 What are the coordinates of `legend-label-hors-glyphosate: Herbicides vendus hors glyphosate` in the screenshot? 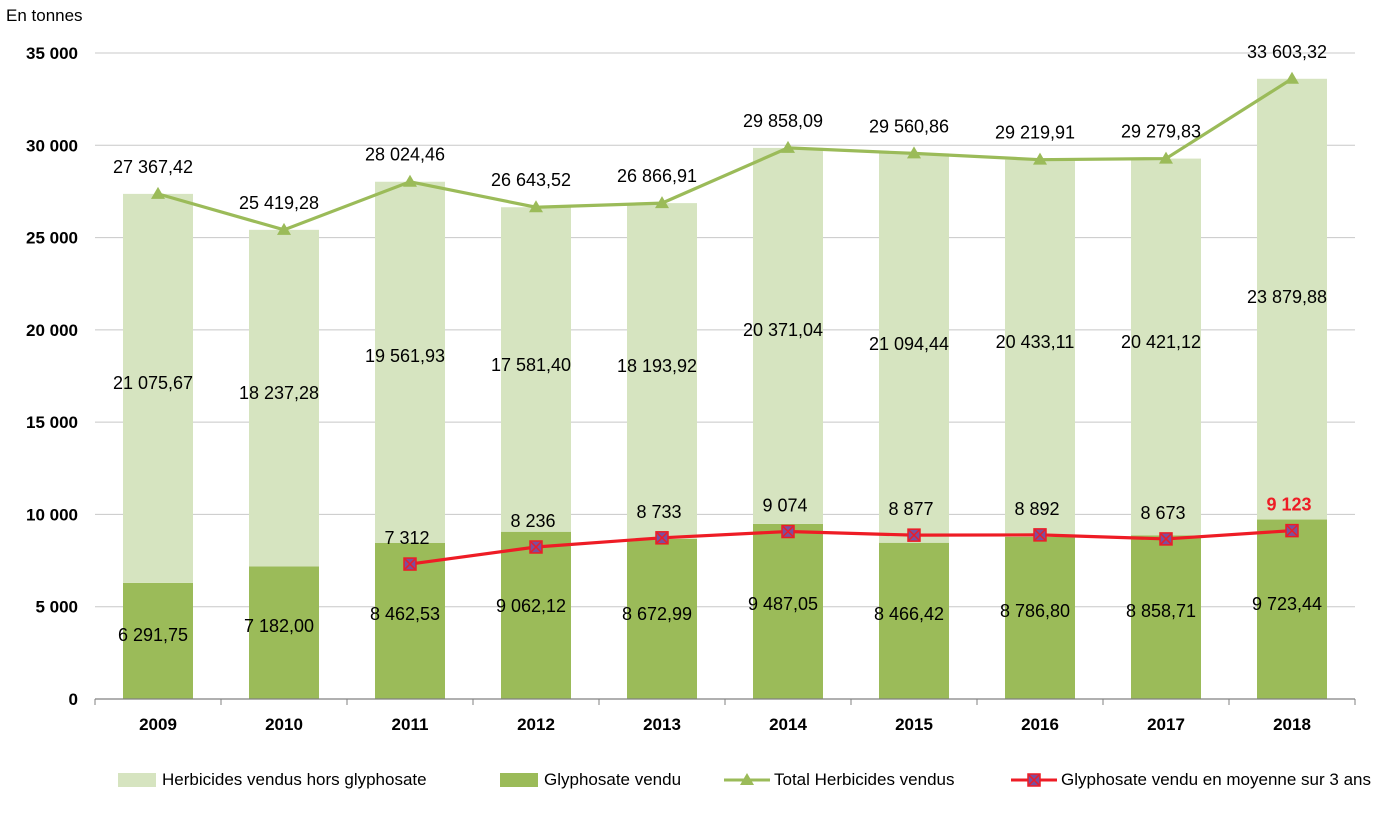 It's located at (294, 779).